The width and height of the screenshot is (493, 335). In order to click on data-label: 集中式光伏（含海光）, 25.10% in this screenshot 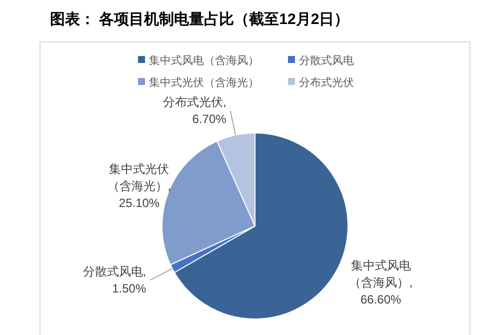, I will do `click(139, 186)`.